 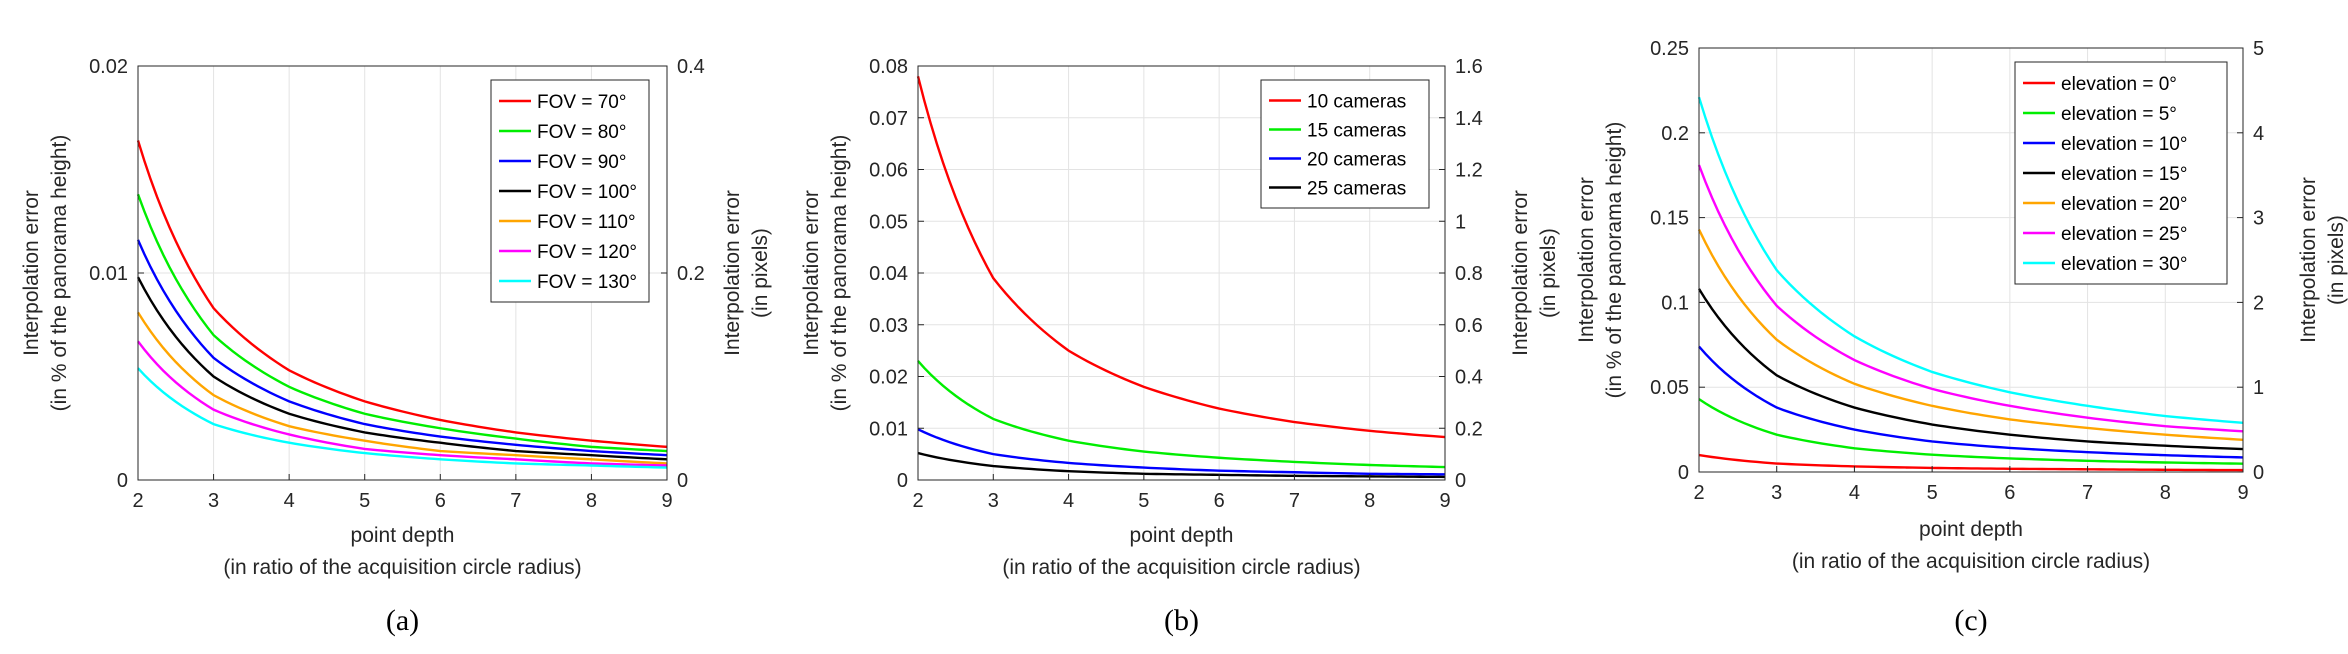 I want to click on x-tick-label: 9, so click(x=2242, y=493).